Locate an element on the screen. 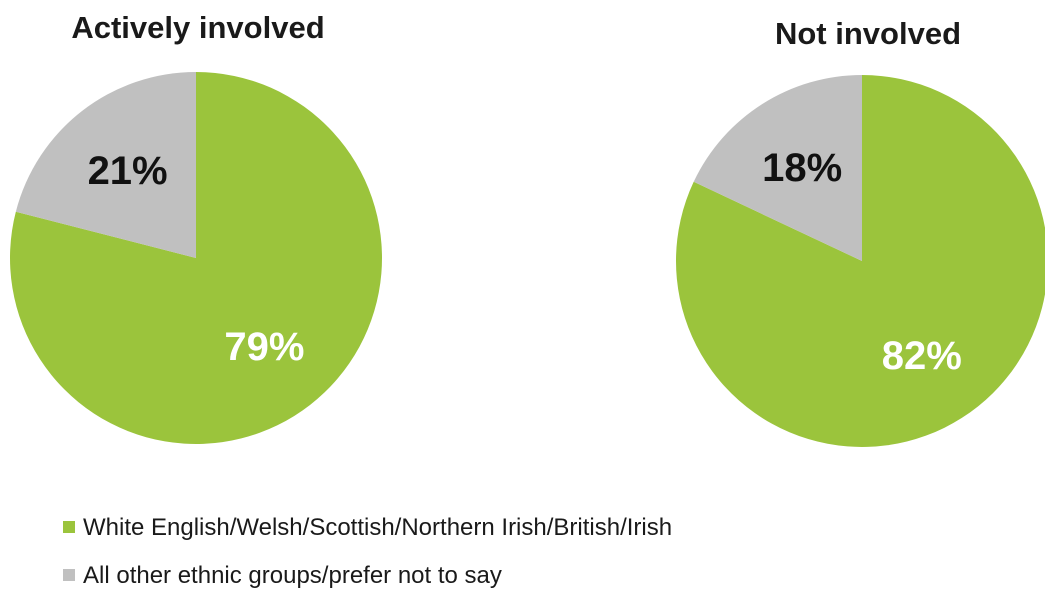 This screenshot has width=1045, height=594. chart-title: Actively involved is located at coordinates (197, 27).